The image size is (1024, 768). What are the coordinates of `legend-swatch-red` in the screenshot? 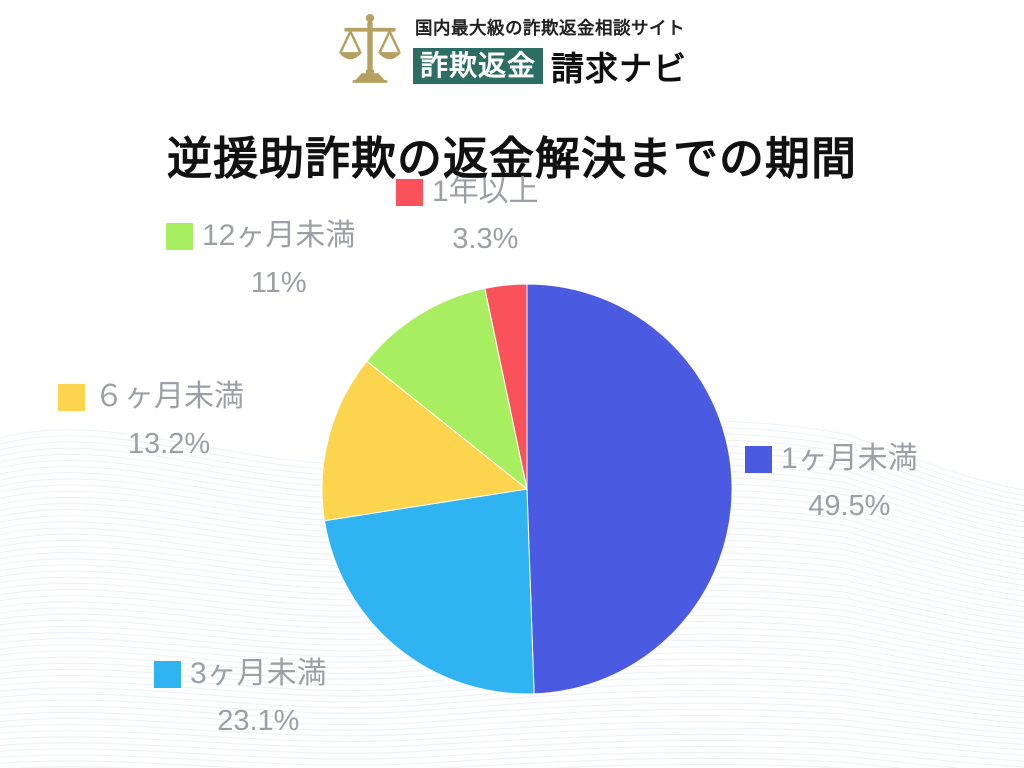 It's located at (409, 192).